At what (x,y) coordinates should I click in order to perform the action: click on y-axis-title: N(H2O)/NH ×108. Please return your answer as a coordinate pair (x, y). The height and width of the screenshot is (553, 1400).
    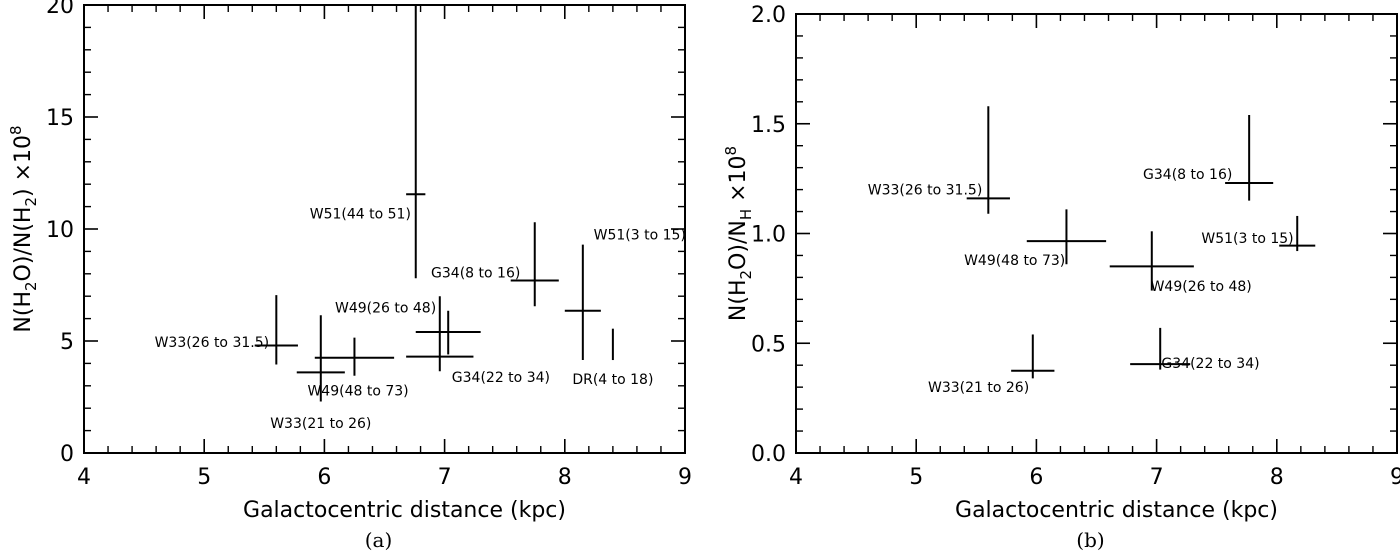
    Looking at the image, I should click on (738, 233).